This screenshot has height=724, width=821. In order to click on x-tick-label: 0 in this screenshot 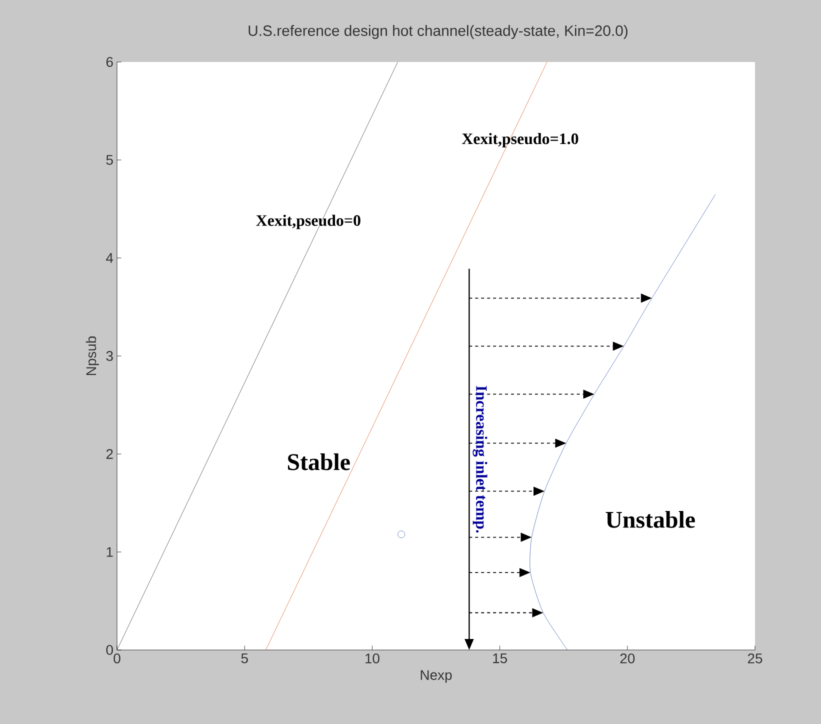, I will do `click(117, 658)`.